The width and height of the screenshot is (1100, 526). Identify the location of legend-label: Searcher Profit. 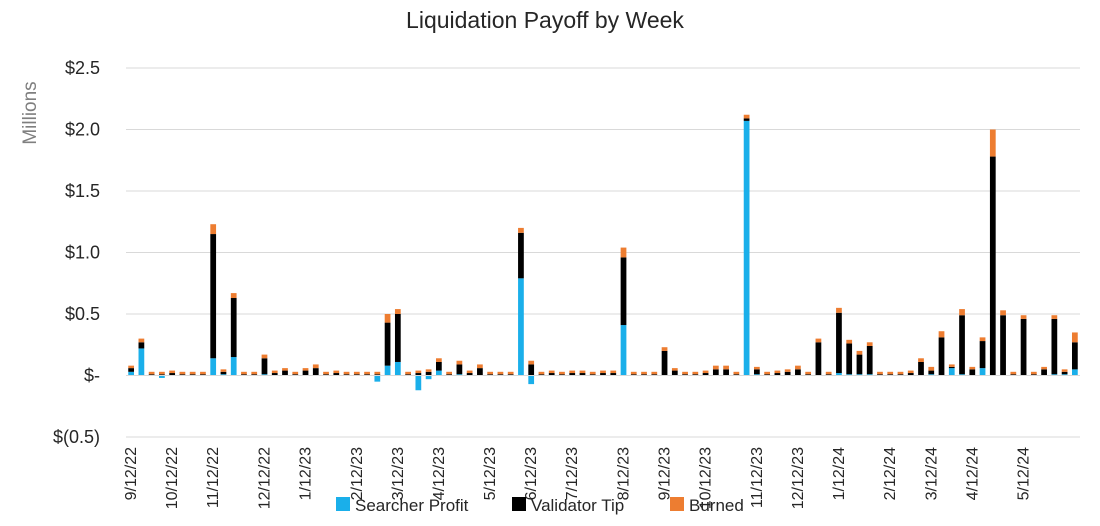
(412, 505).